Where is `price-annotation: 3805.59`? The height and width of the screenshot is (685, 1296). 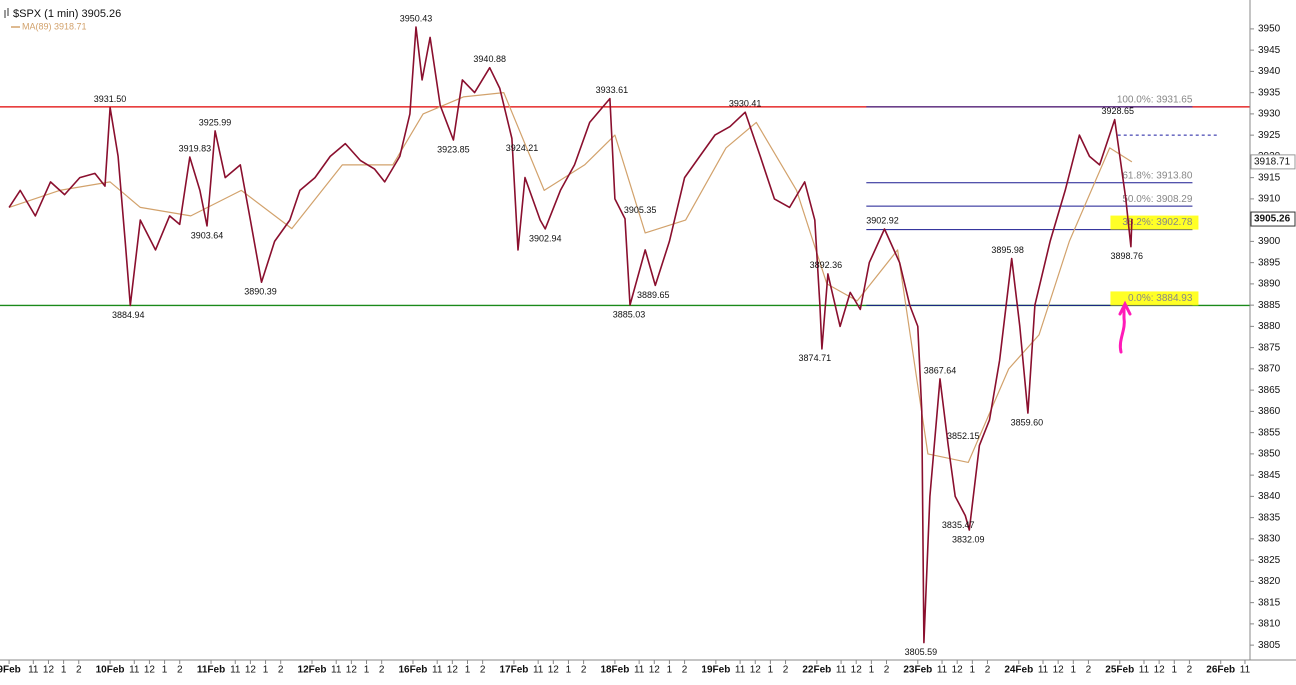 price-annotation: 3805.59 is located at coordinates (921, 652).